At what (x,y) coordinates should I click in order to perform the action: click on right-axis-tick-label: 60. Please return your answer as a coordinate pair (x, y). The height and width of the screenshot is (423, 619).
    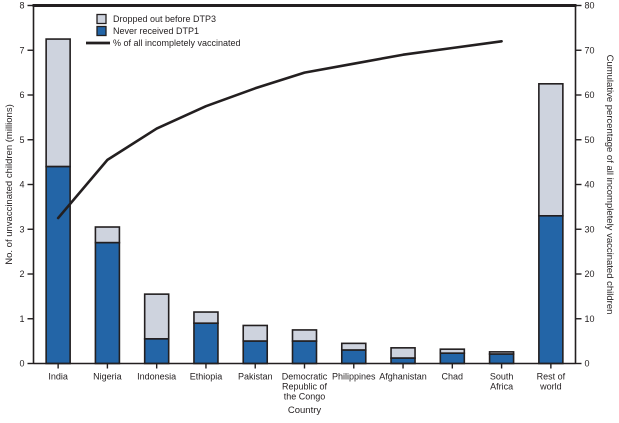
    Looking at the image, I should click on (590, 95).